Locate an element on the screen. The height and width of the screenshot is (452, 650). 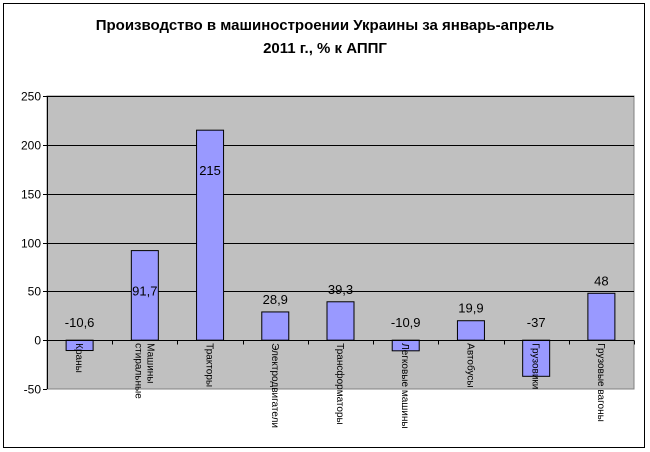
x-category-label-line: Легковые машины is located at coordinates (404, 385).